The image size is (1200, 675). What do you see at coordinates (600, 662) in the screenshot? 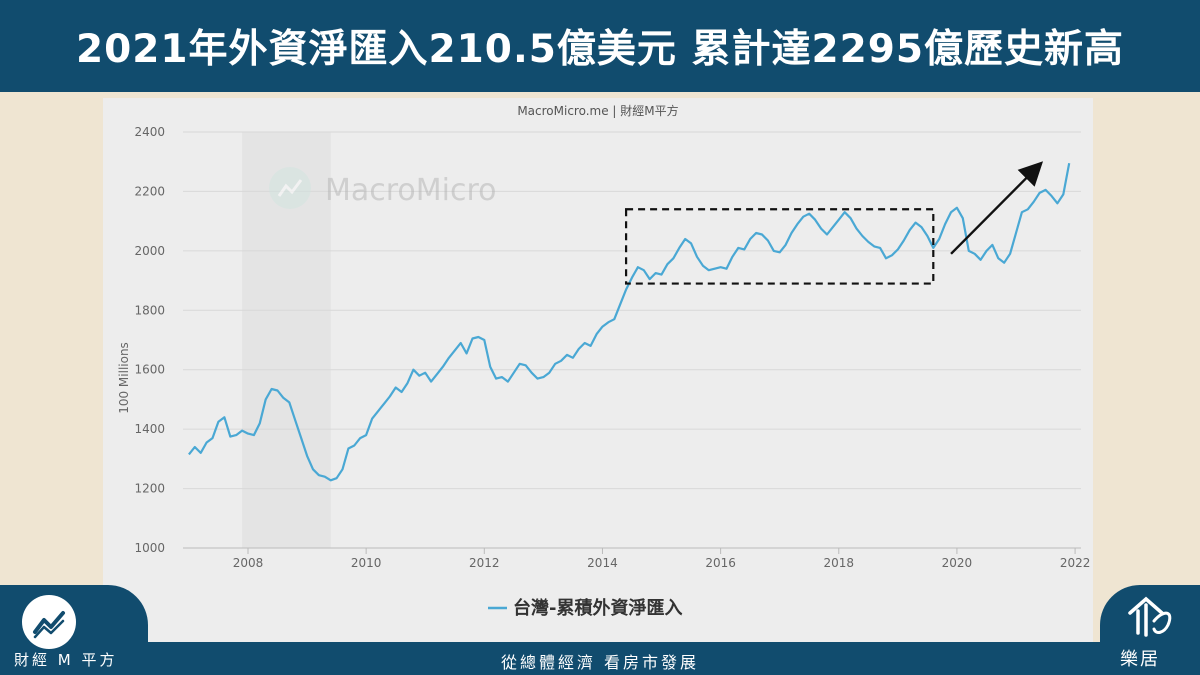
I see `tagline: 從總體經濟 看房市發展` at bounding box center [600, 662].